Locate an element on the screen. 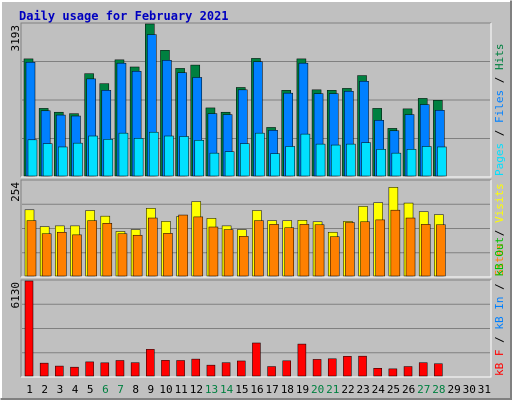 This screenshot has height=400, width=512. legend-item-kbytes-out: kB Out is located at coordinates (499, 257).